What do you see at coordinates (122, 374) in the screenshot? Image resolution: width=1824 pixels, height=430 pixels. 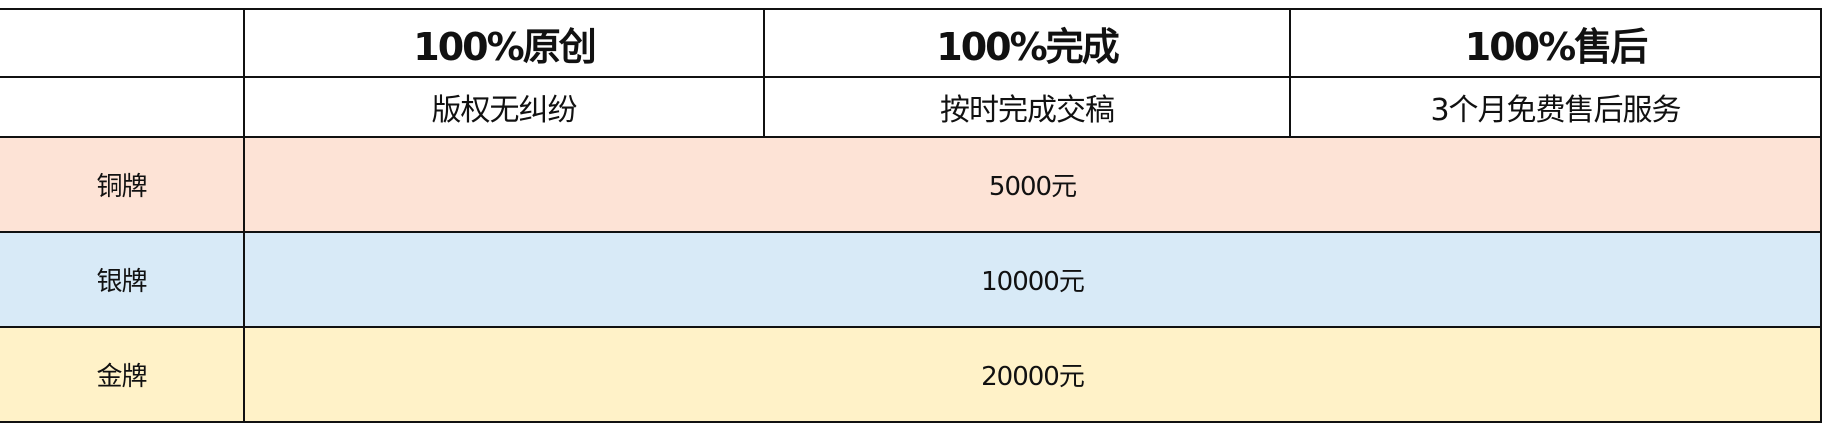 I see `tier-name: 金牌` at bounding box center [122, 374].